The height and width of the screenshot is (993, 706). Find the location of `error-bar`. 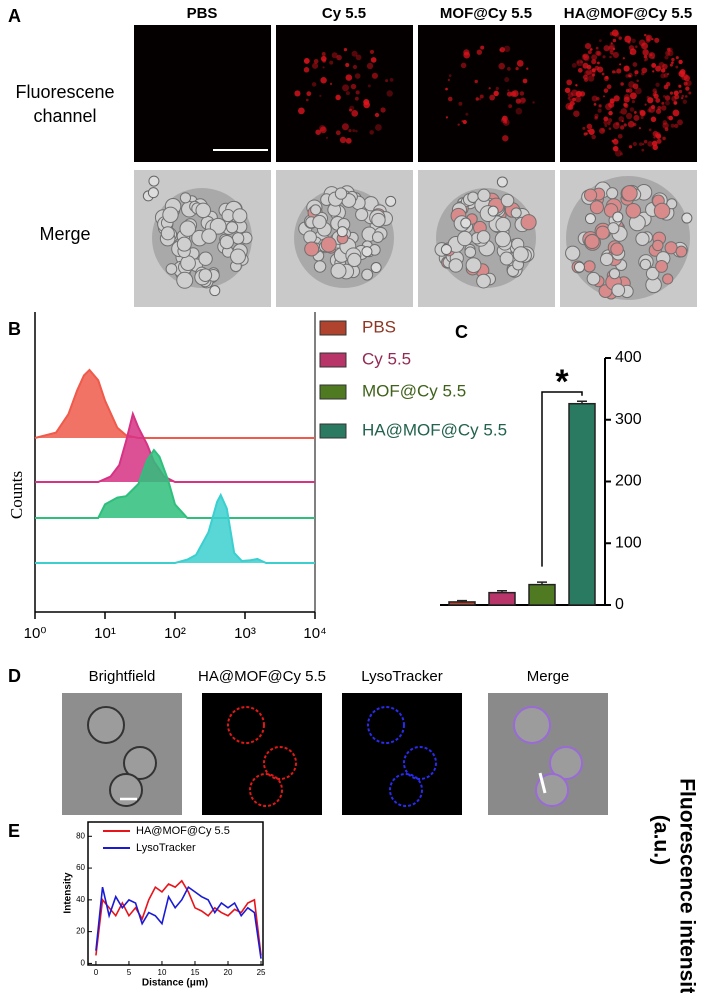

error-bar is located at coordinates (582, 402).